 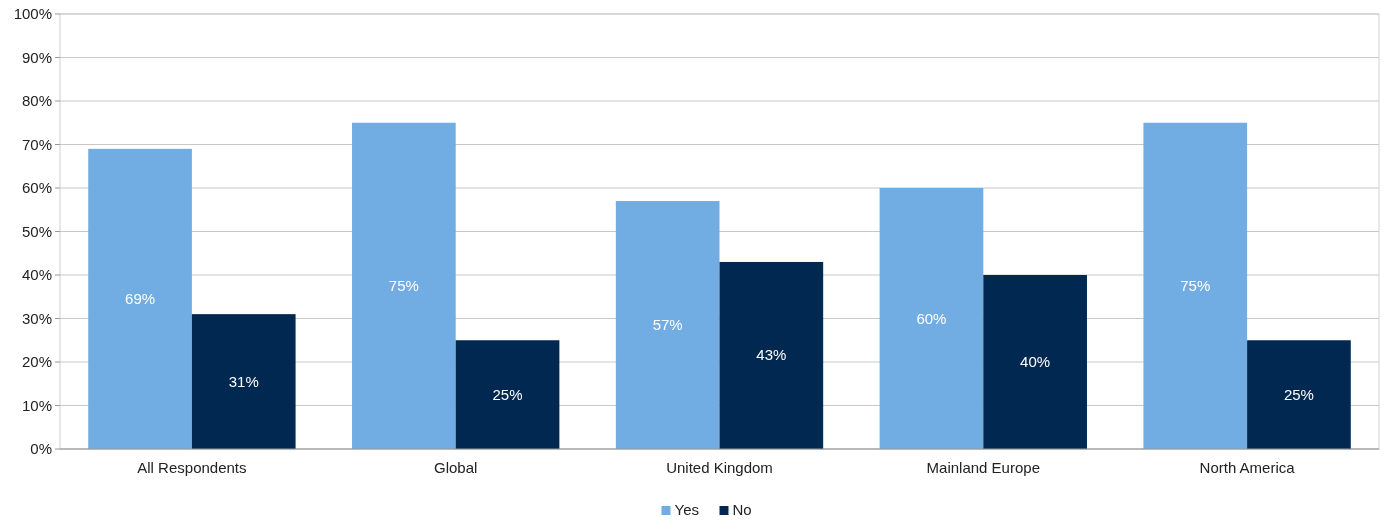 I want to click on data-label: 40%, so click(x=1035, y=361).